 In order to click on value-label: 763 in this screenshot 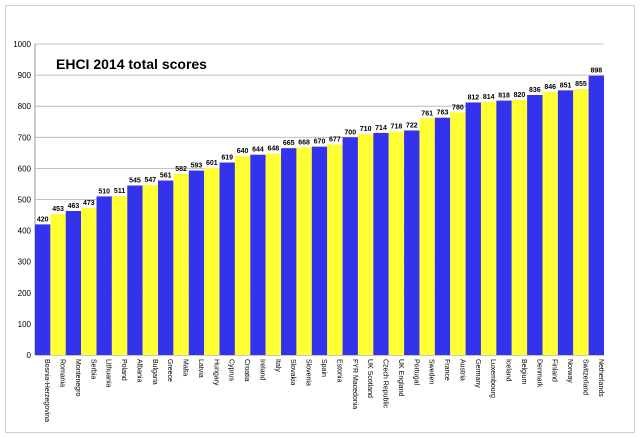, I will do `click(443, 113)`.